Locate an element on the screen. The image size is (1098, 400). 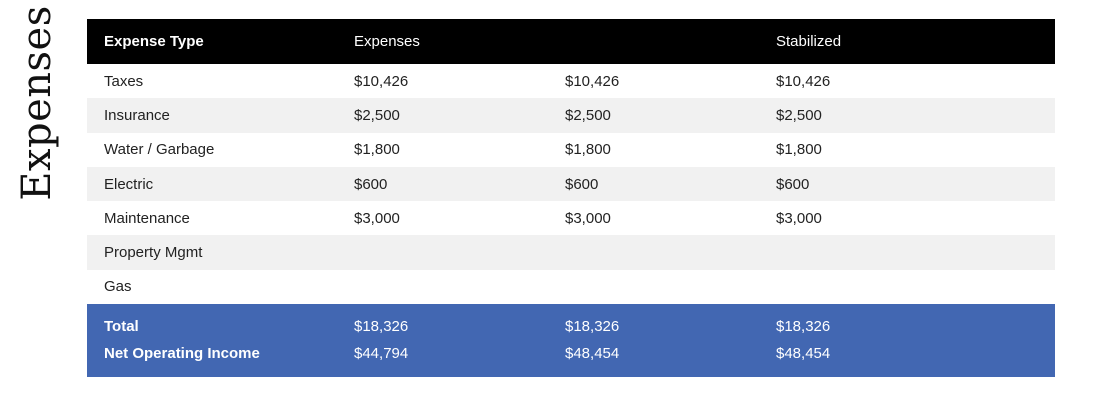
row-value-2: $3,000 is located at coordinates (588, 218).